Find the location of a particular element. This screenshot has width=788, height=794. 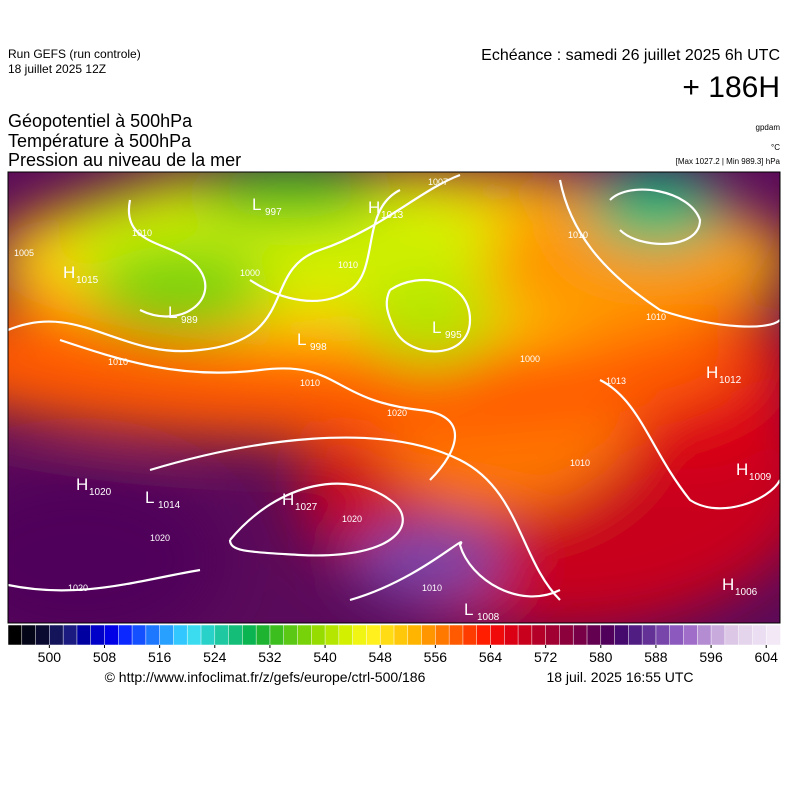

colorbar-tick-label: 516 is located at coordinates (160, 657).